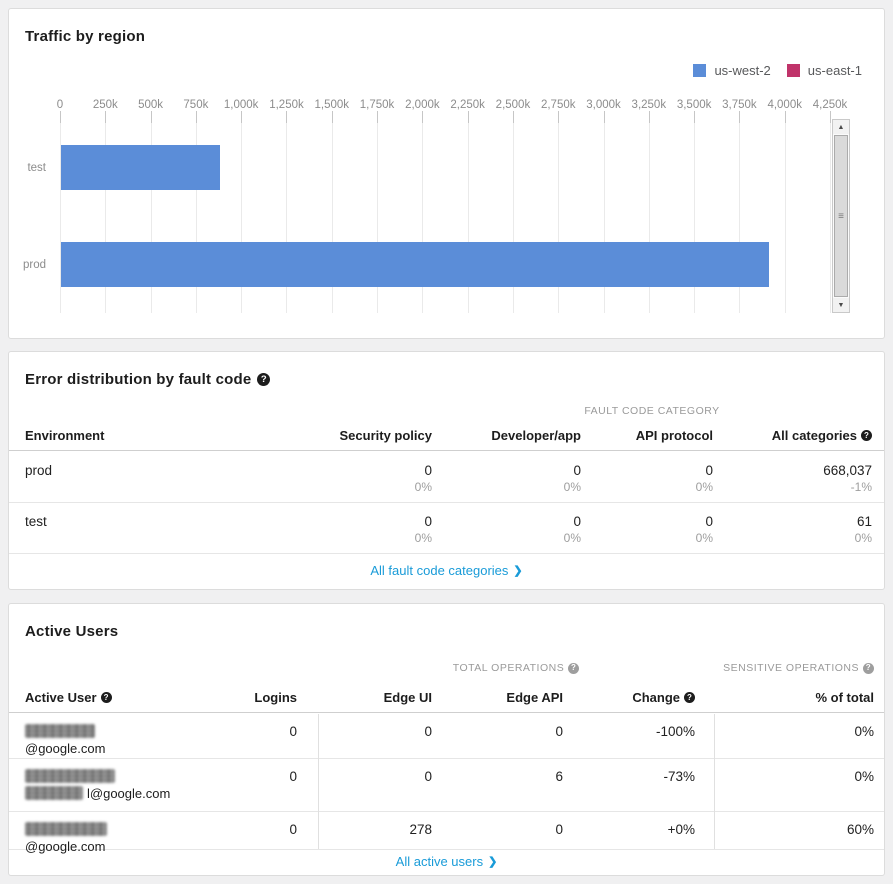 The width and height of the screenshot is (893, 884). I want to click on traffic-card-title: Traffic by region, so click(85, 36).